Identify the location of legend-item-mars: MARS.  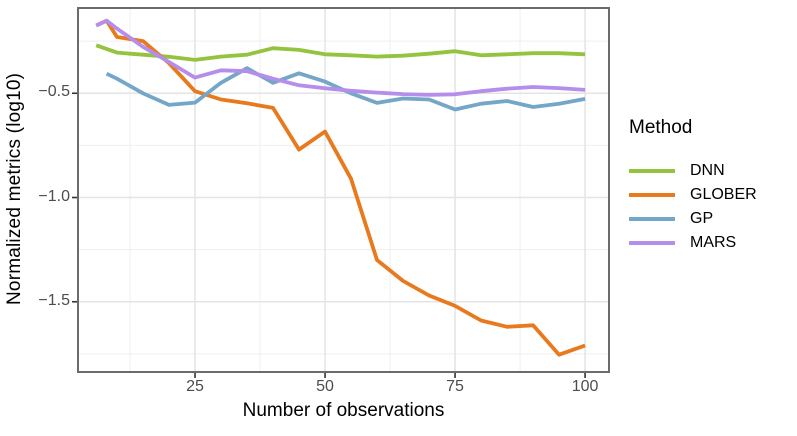
(693, 243).